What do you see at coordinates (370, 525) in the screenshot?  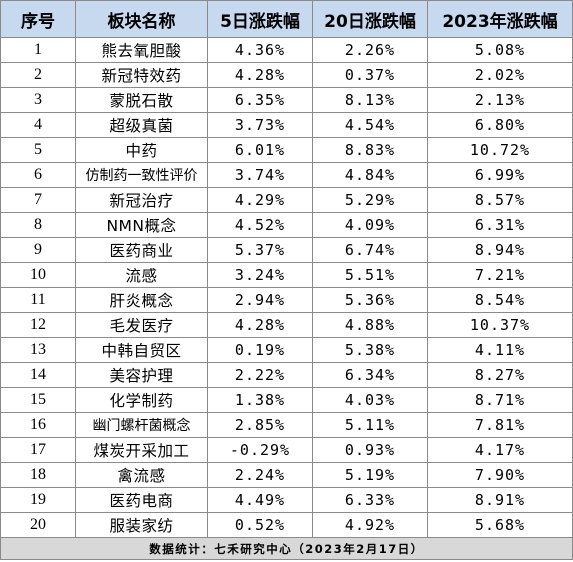 I see `change-20day-cell: 4.92%` at bounding box center [370, 525].